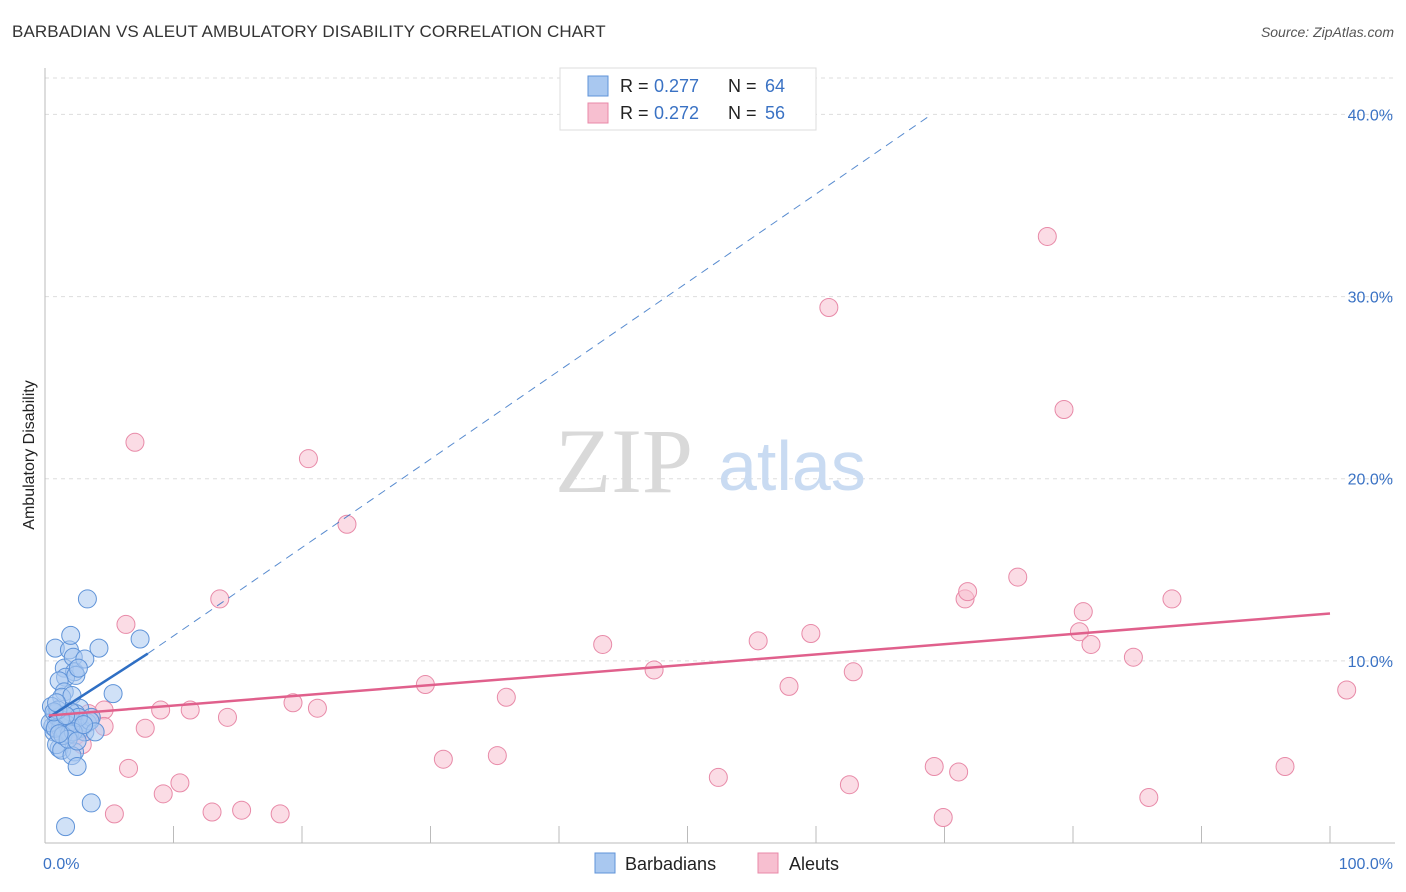 The width and height of the screenshot is (1406, 892). I want to click on legend-n-value-1: 64, so click(775, 86).